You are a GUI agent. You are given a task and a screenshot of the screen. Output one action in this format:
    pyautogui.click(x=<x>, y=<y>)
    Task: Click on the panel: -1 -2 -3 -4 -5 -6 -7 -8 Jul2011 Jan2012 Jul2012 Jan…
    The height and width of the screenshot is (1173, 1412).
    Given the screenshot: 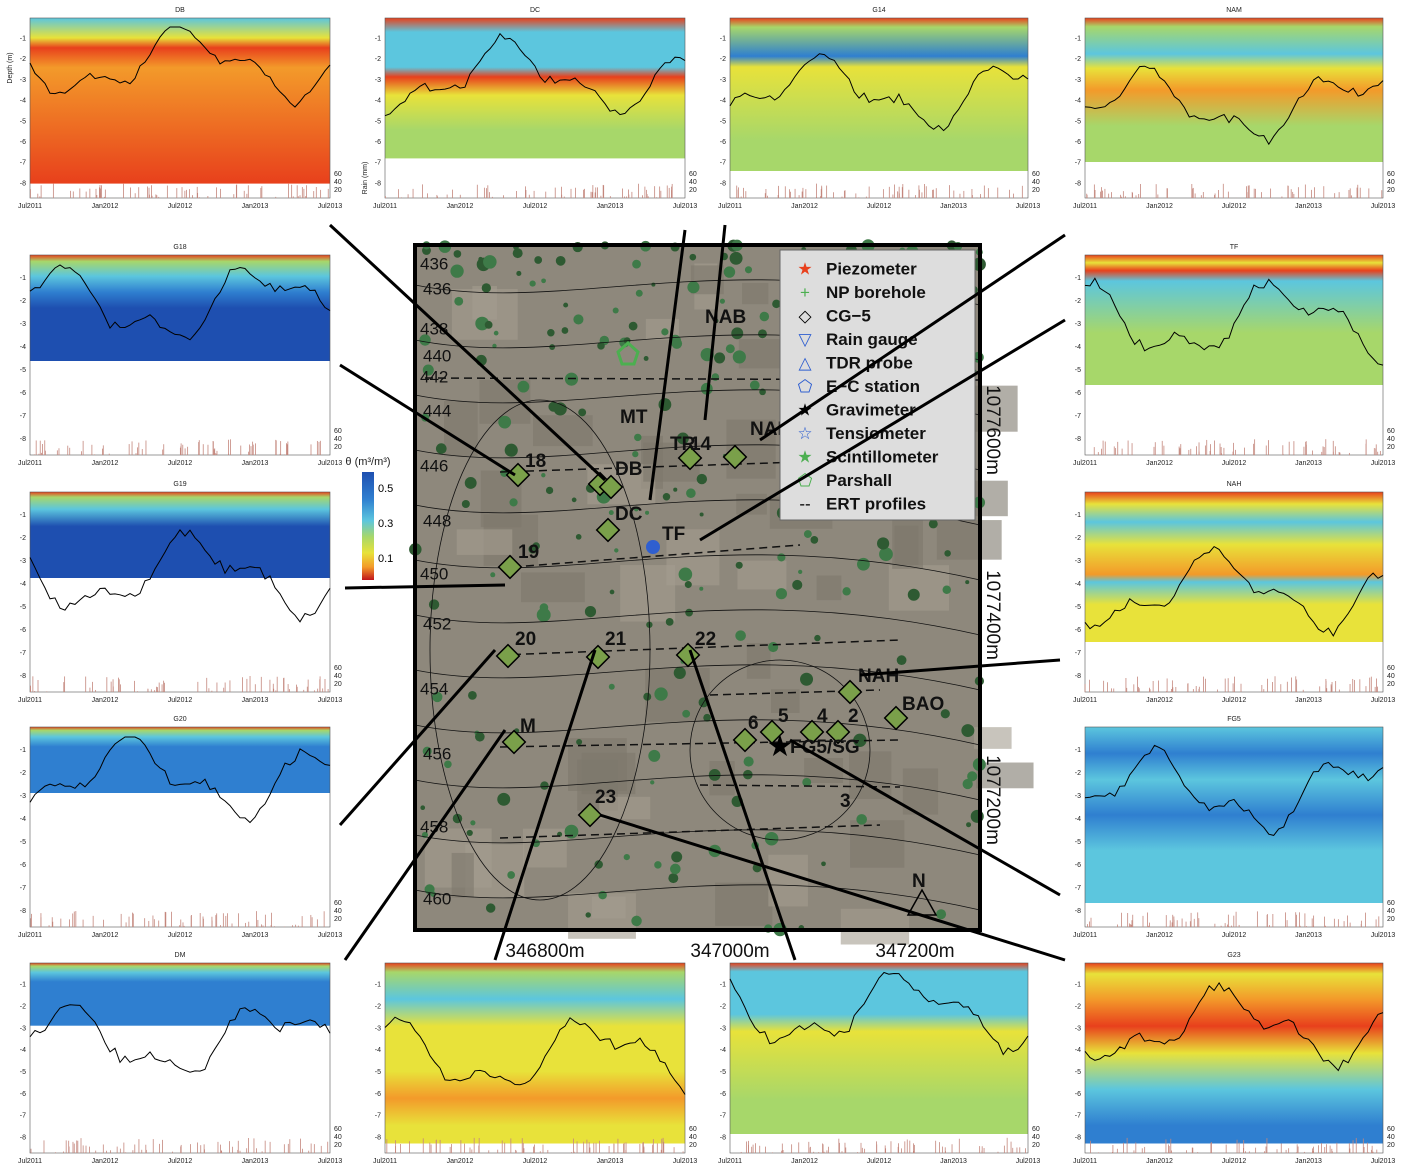 What is the action you would take?
    pyautogui.click(x=879, y=1063)
    